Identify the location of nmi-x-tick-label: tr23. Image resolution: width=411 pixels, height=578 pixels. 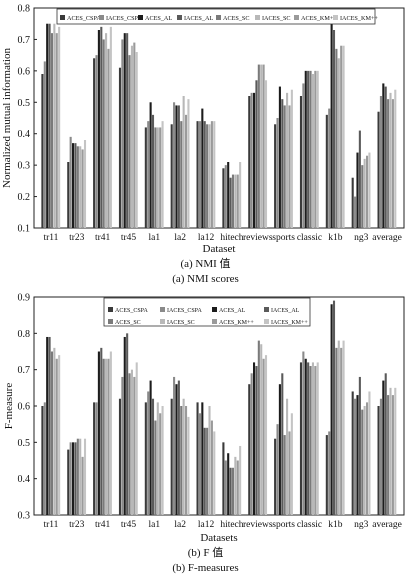
(77, 238).